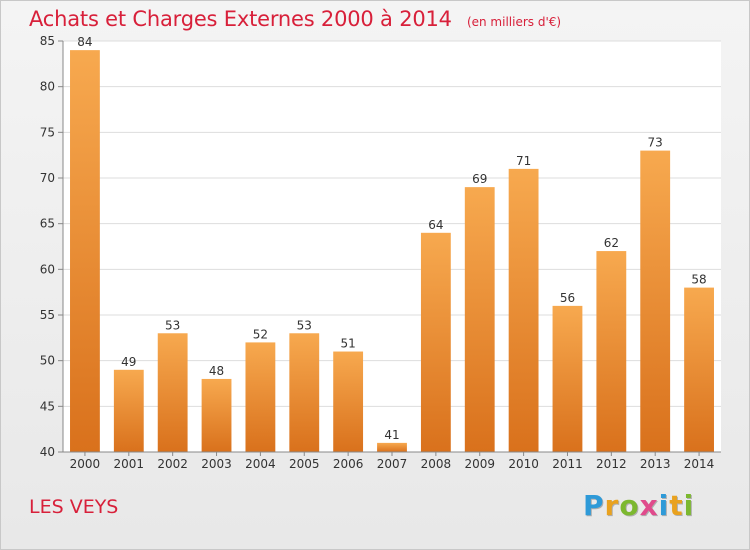 The width and height of the screenshot is (750, 550). Describe the element at coordinates (392, 464) in the screenshot. I see `x-tick-label-2007: 2007` at that location.